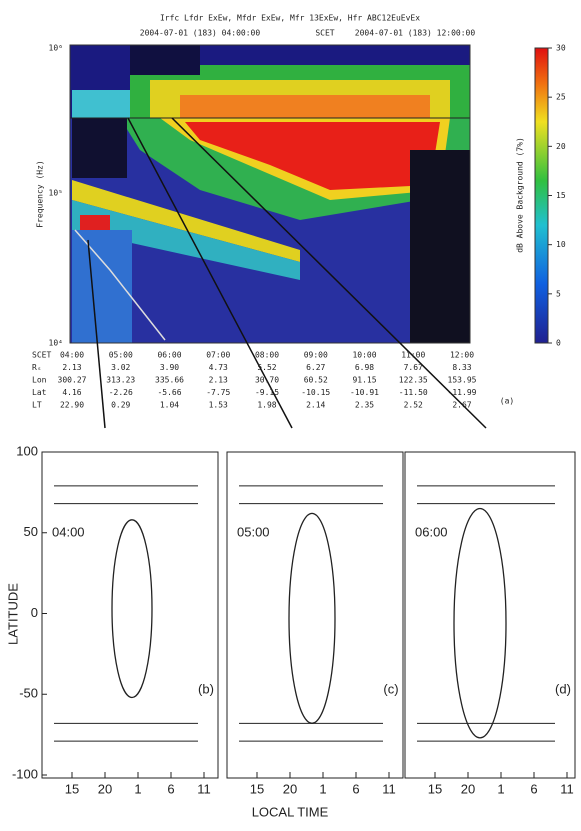  I want to click on panel-label: (c), so click(390, 688).